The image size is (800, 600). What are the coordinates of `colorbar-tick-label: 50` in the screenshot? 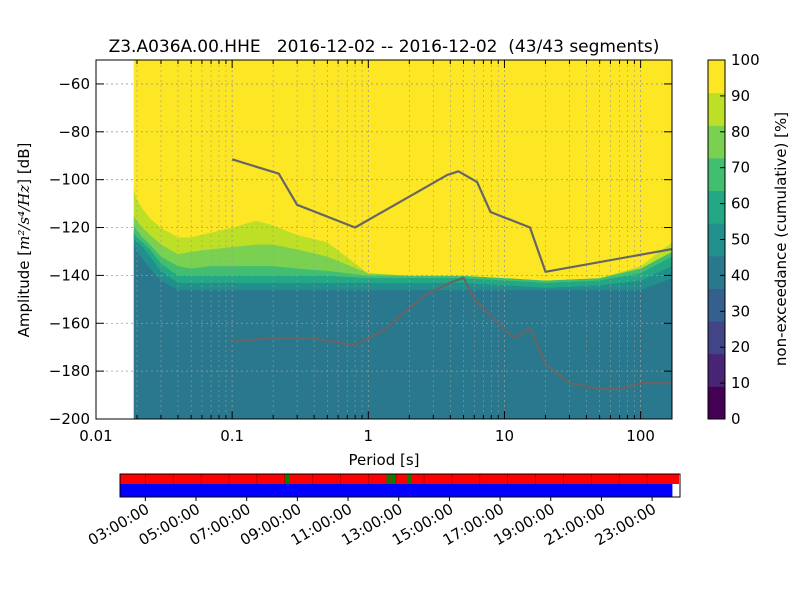 It's located at (740, 240).